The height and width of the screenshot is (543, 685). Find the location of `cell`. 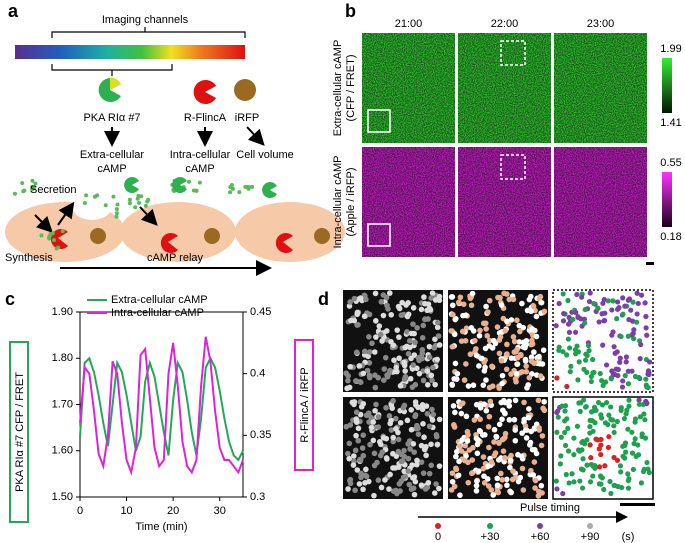

cell is located at coordinates (290, 232).